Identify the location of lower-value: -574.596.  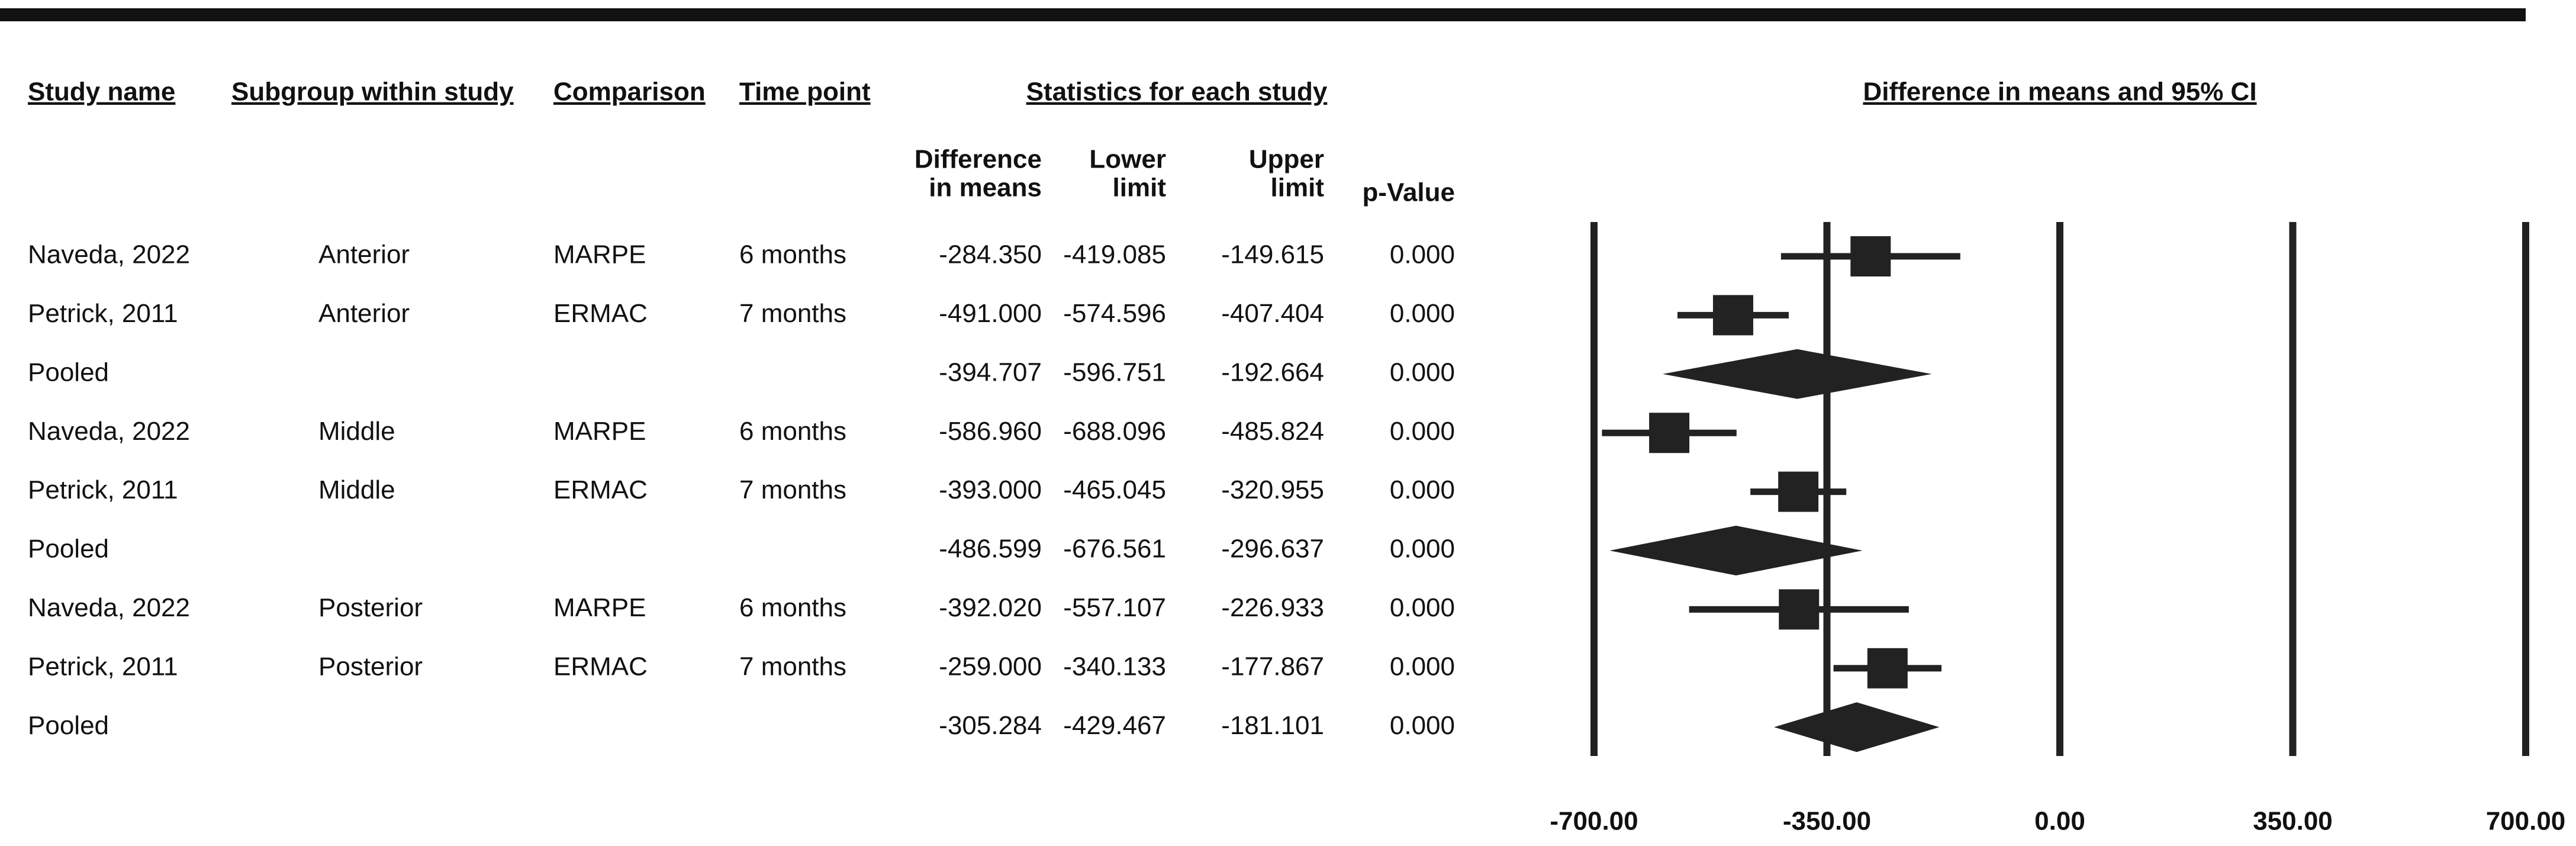
(1114, 314).